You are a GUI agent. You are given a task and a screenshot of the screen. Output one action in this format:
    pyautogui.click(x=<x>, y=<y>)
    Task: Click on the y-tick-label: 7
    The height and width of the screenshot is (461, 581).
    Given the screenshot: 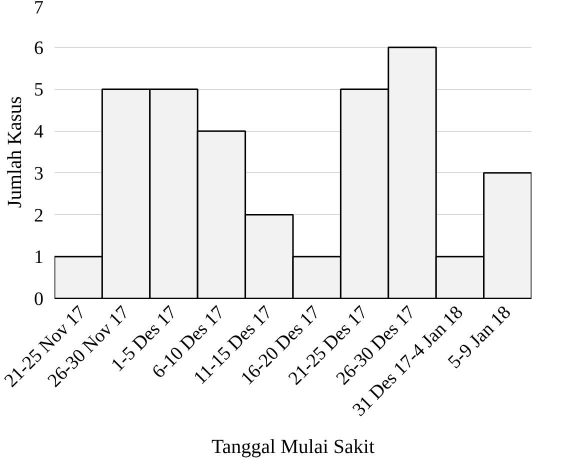 What is the action you would take?
    pyautogui.click(x=39, y=9)
    